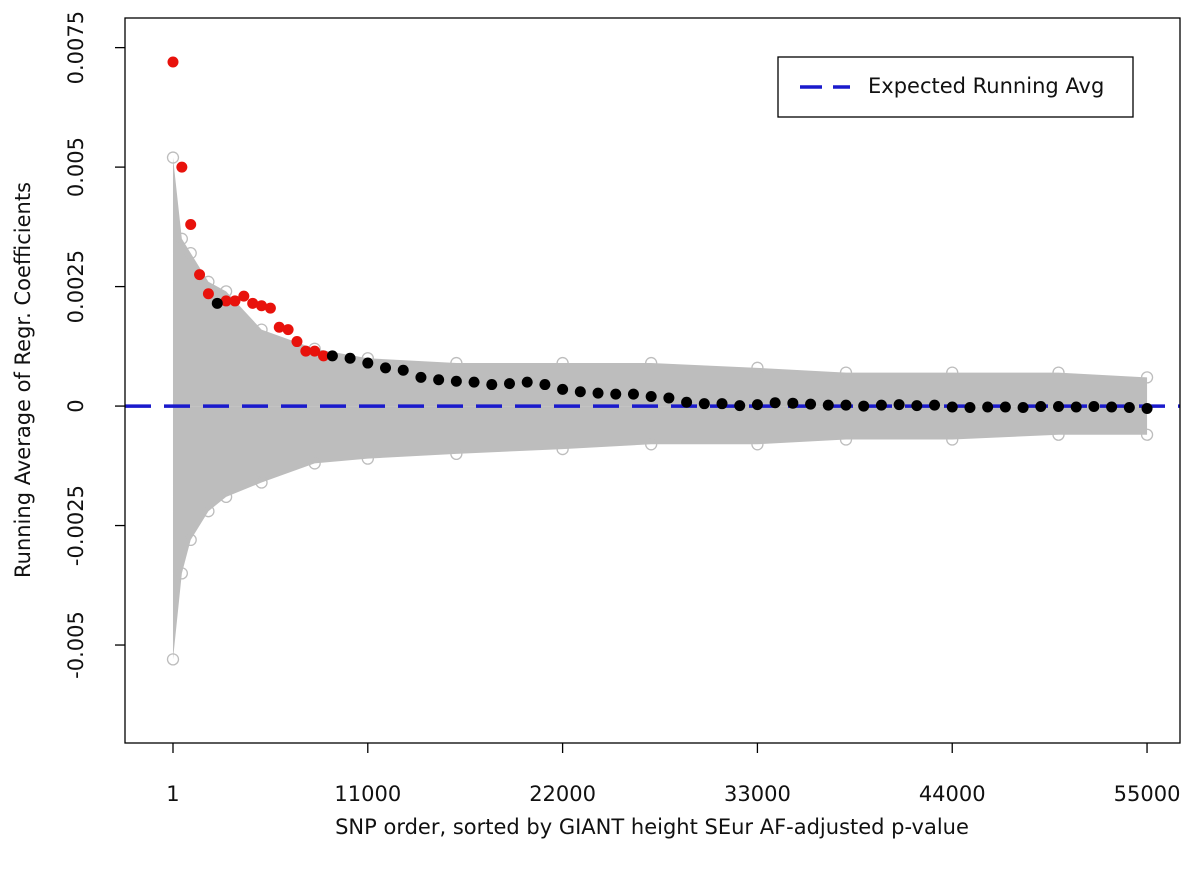 This screenshot has height=869, width=1186. Describe the element at coordinates (23, 380) in the screenshot. I see `y-axis-title: Running Average of Regr. Coefficients` at that location.